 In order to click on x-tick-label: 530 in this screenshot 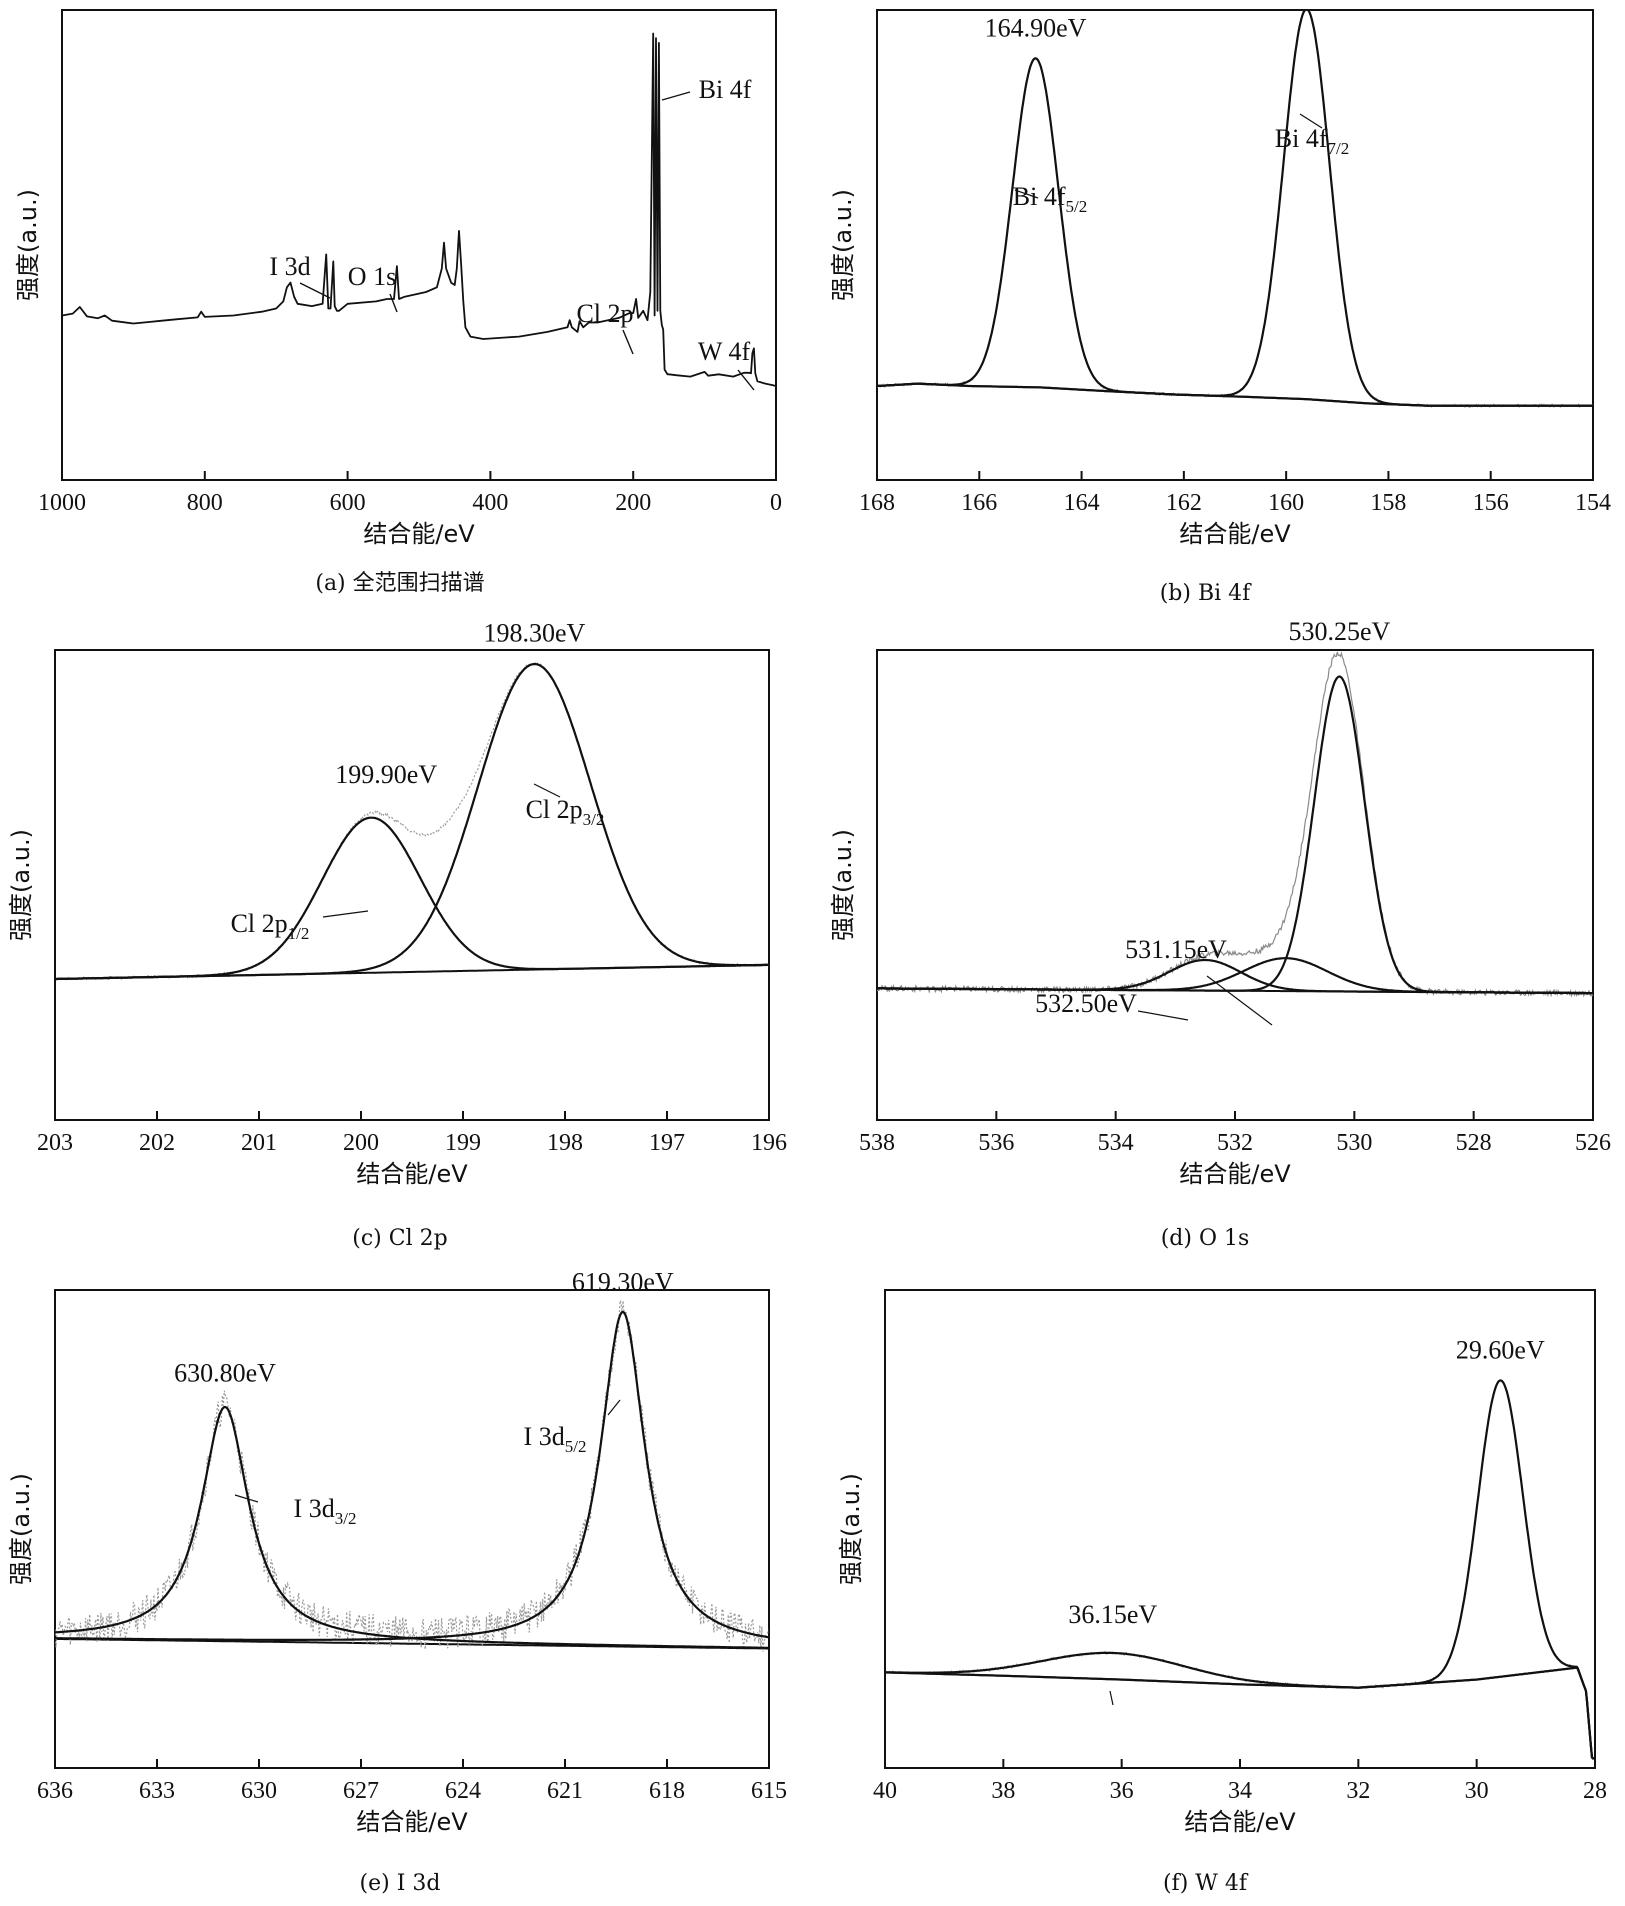, I will do `click(1354, 1143)`.